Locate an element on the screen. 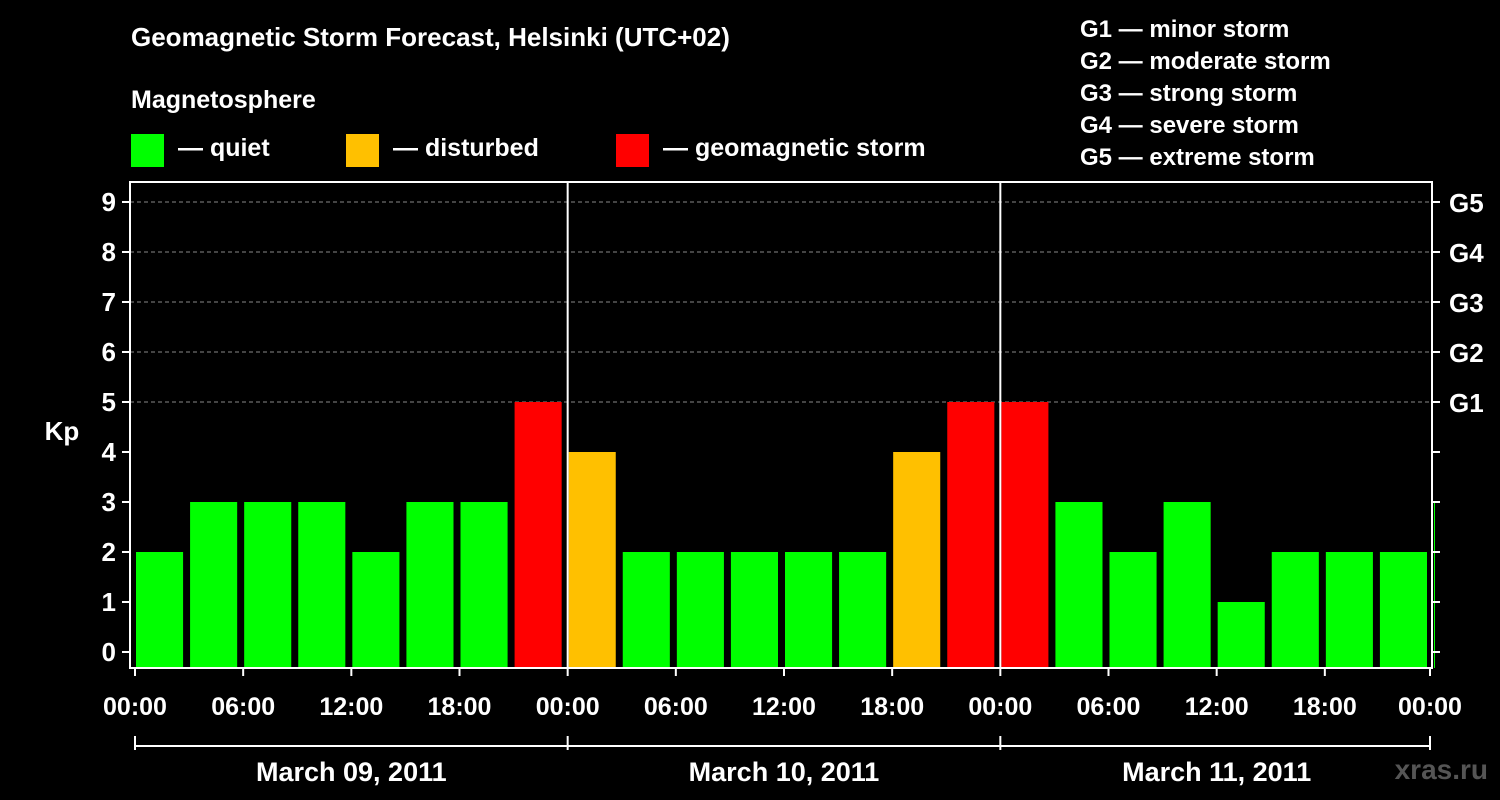  y-tick-label-3: 3 is located at coordinates (109, 502).